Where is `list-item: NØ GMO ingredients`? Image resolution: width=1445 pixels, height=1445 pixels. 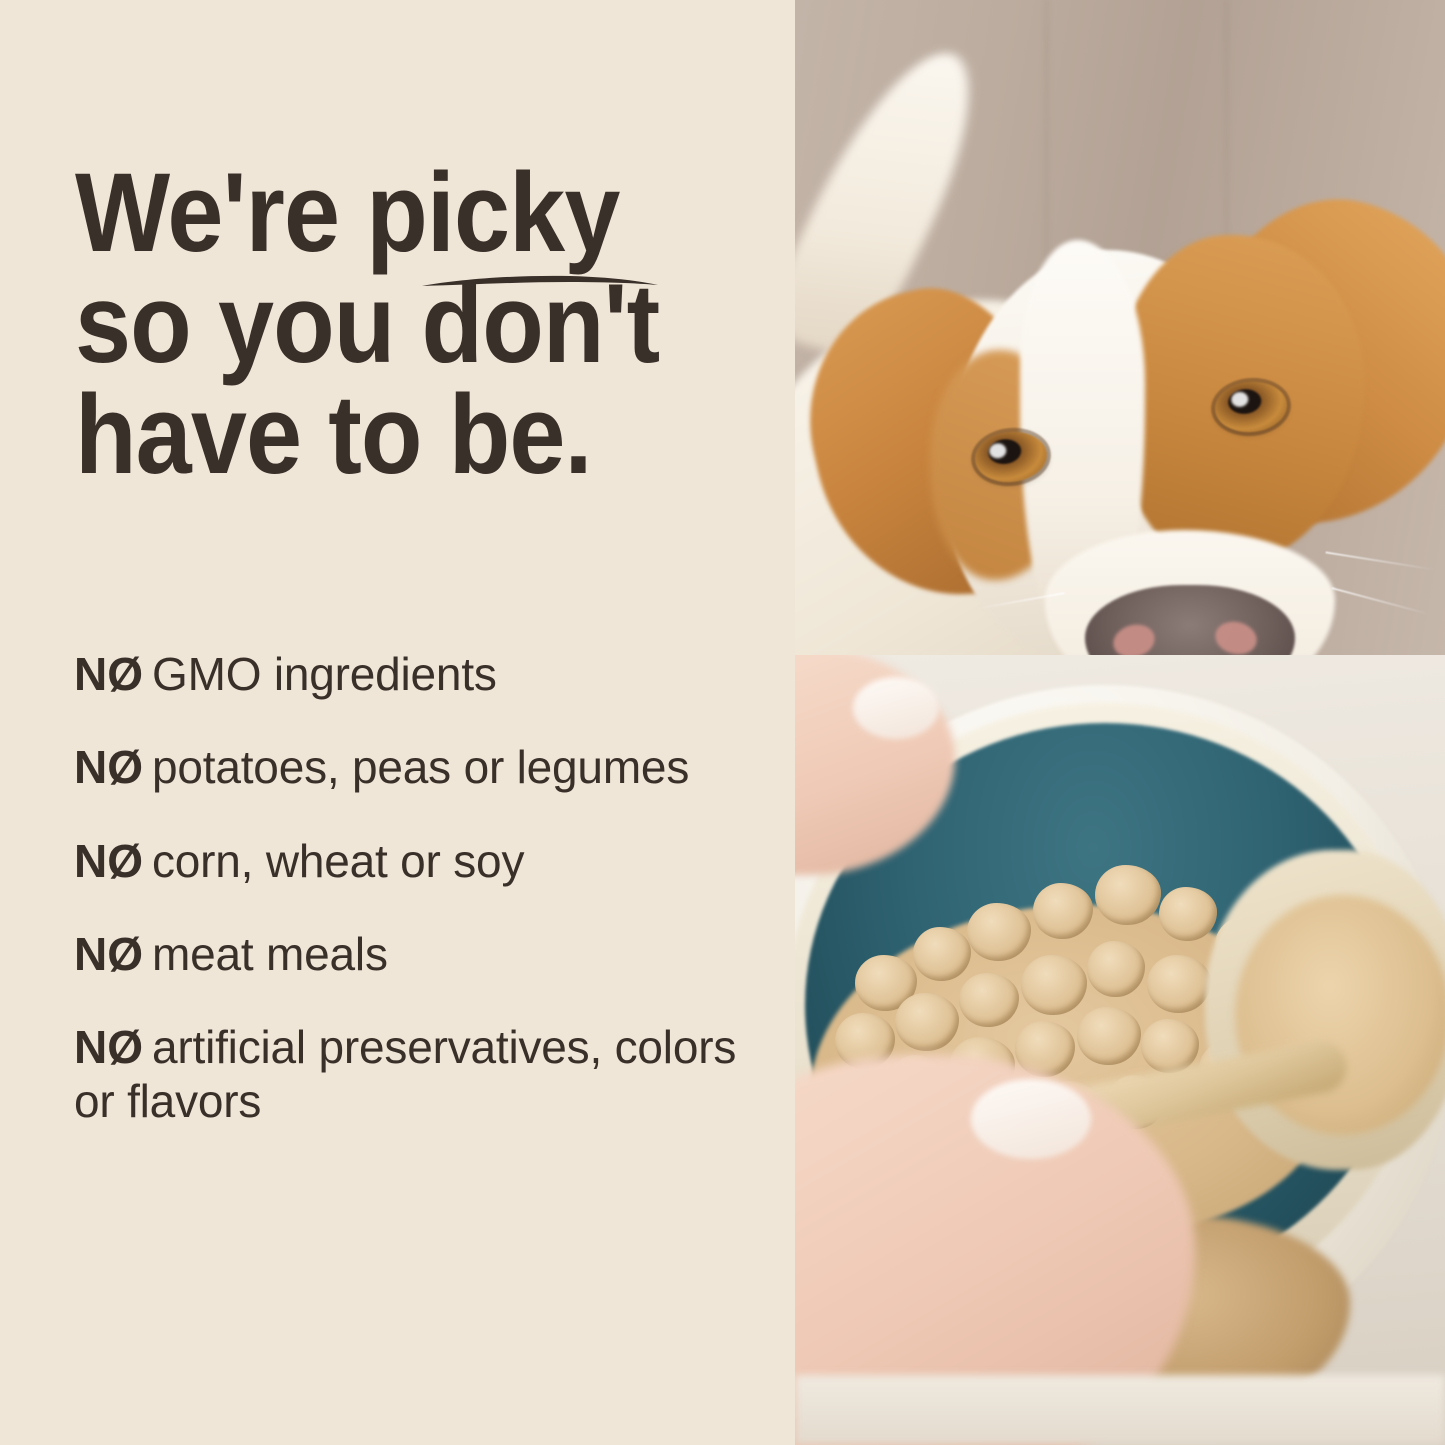 list-item: NØ GMO ingredients is located at coordinates (419, 674).